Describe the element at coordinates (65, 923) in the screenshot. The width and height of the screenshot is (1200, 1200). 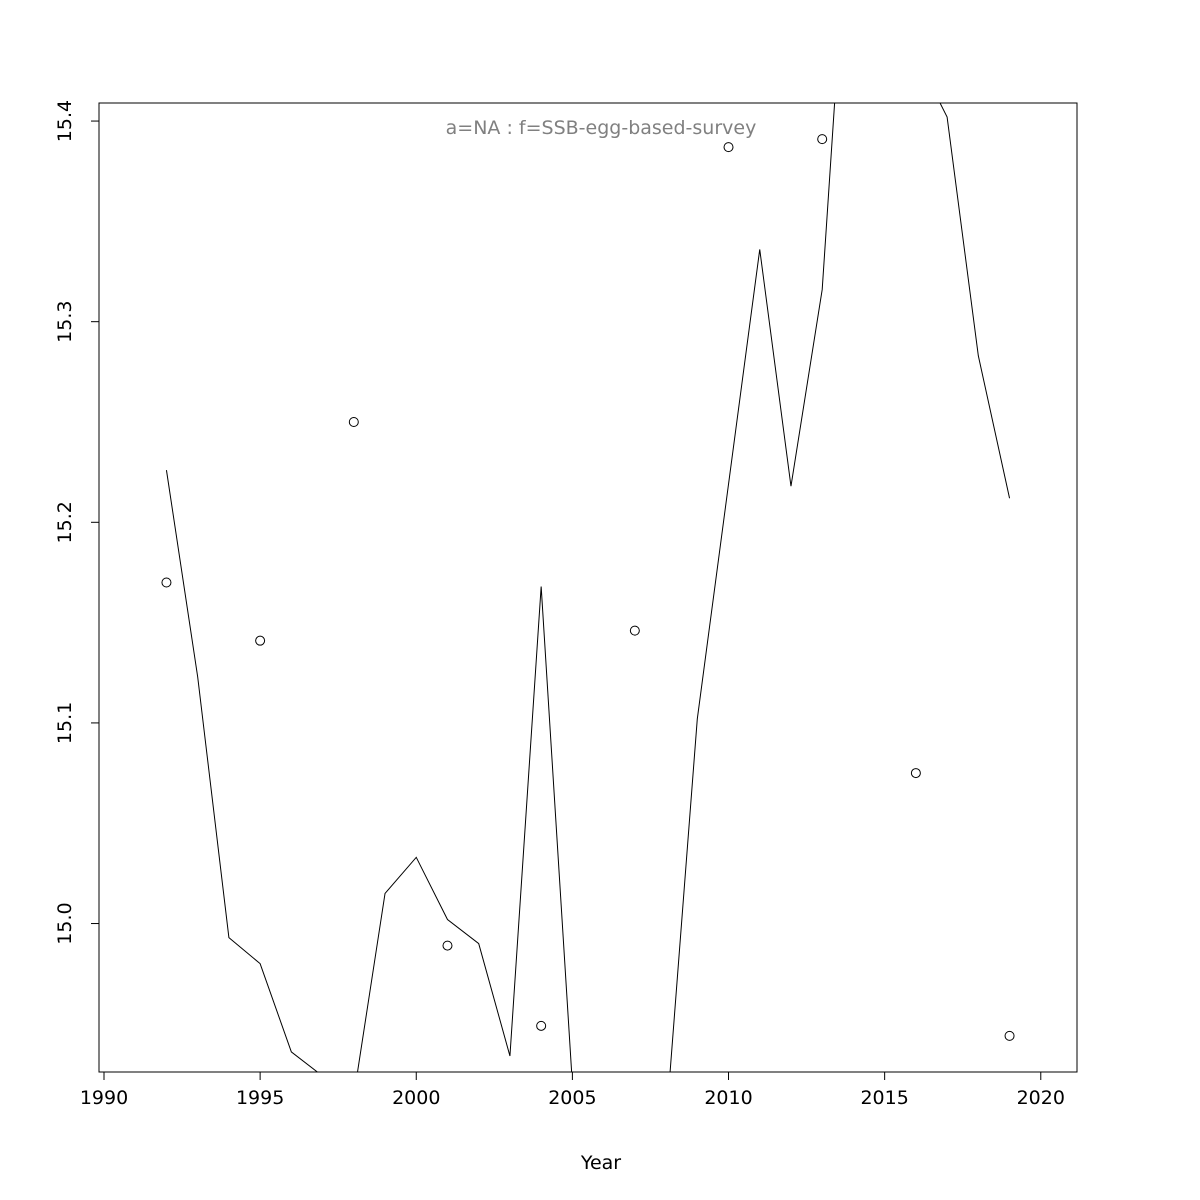
I see `y-tick-label: 15.0` at that location.